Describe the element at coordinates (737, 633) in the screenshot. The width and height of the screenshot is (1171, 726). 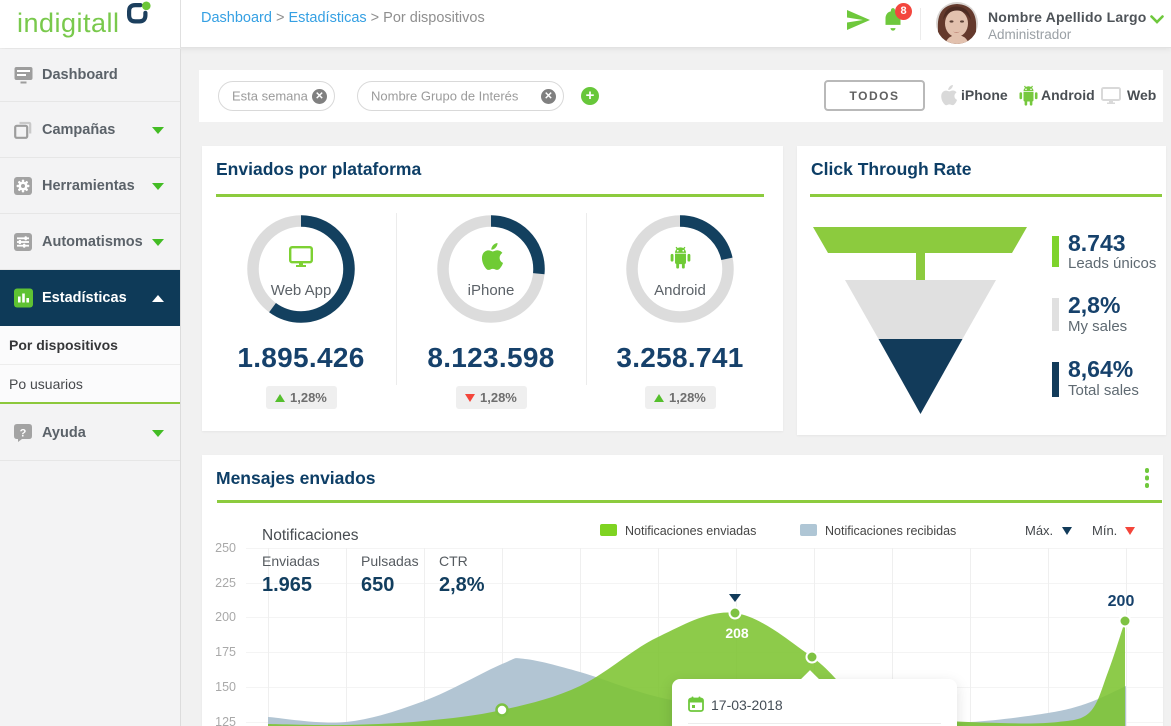
I see `svg-text: 208` at that location.